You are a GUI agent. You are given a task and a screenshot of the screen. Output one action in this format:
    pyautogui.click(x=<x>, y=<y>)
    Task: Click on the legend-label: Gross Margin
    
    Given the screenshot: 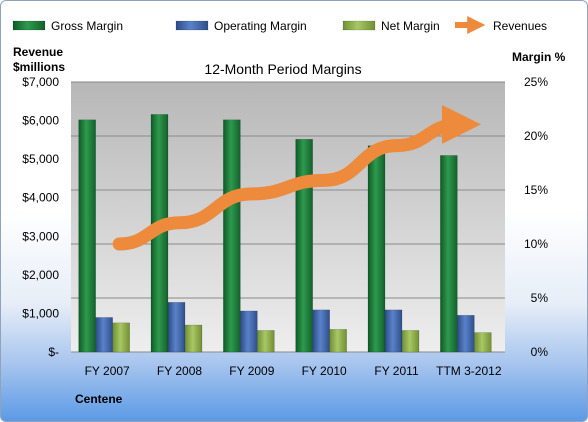 What is the action you would take?
    pyautogui.click(x=87, y=26)
    